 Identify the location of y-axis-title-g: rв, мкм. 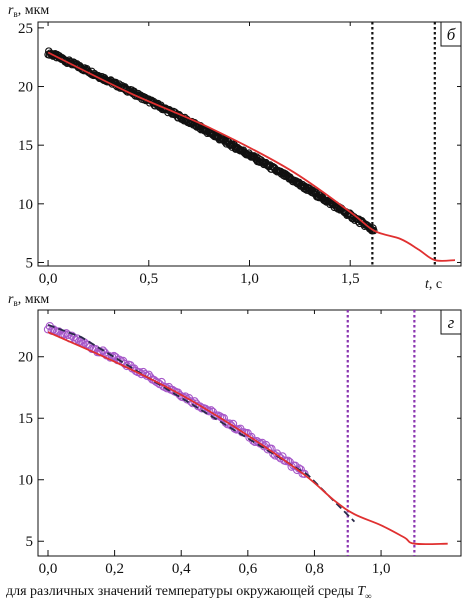
(28, 300).